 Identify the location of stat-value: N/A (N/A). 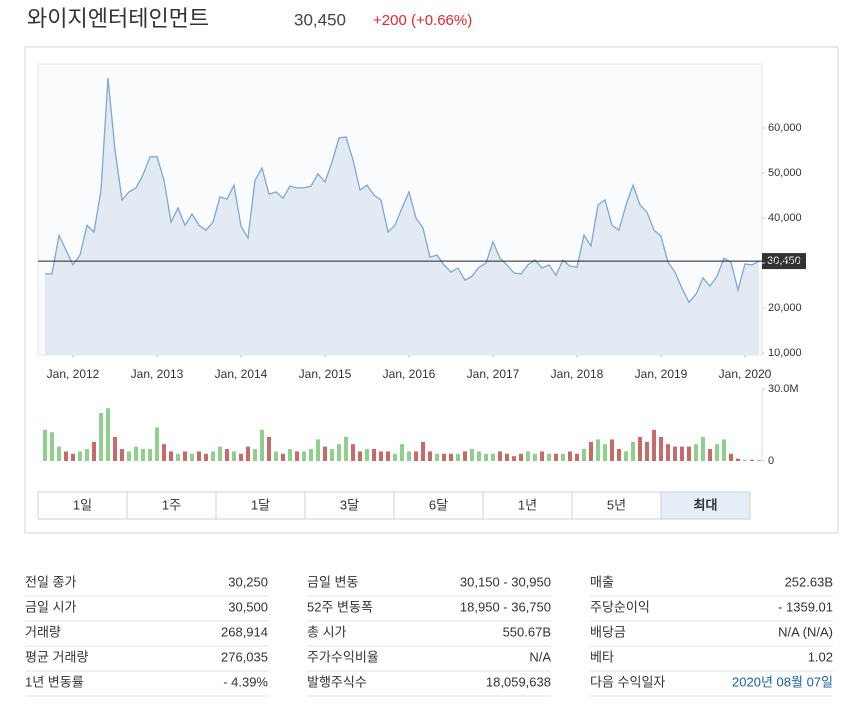
(805, 631).